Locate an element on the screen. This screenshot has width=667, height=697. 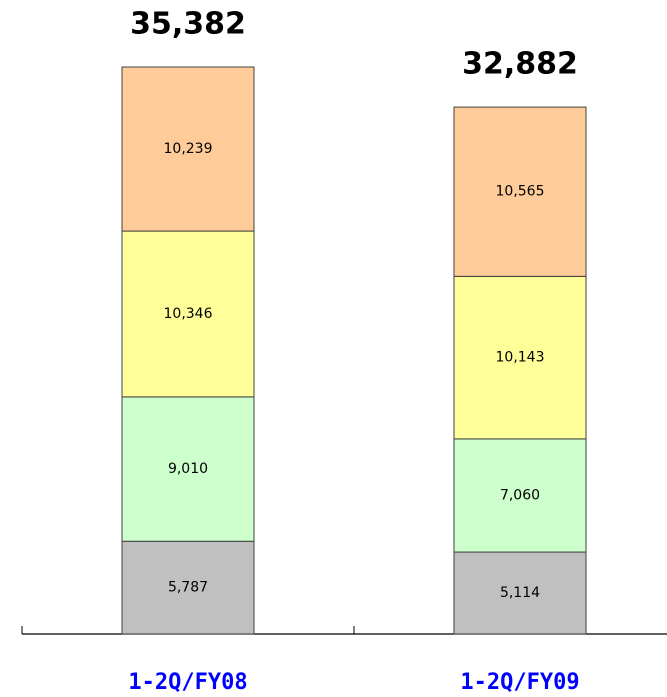
total-label: 35,382 is located at coordinates (188, 24).